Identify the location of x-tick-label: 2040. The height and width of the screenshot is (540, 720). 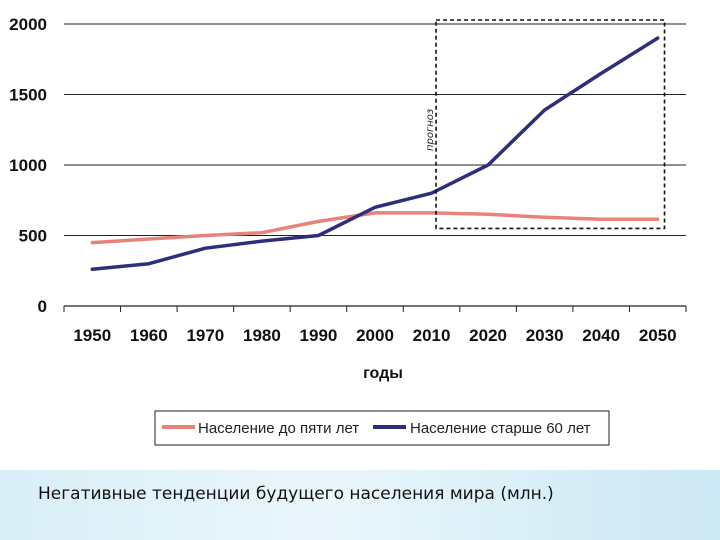
(601, 335).